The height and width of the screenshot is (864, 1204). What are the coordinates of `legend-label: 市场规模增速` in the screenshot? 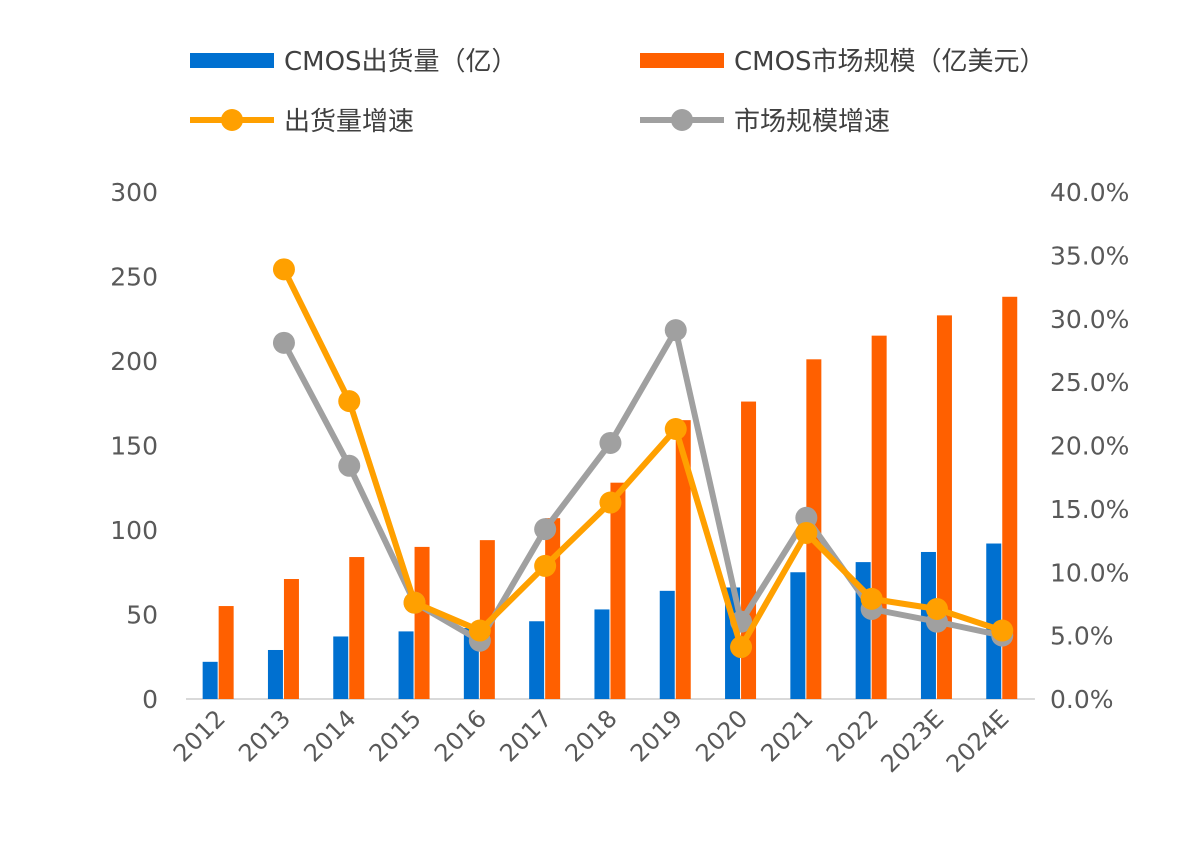 It's located at (812, 122).